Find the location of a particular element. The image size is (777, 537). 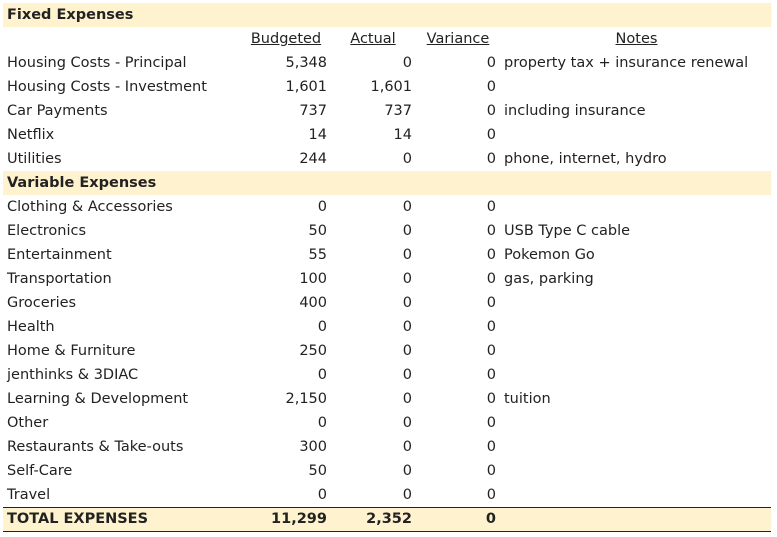

expense-label: Self-Care is located at coordinates (40, 471).